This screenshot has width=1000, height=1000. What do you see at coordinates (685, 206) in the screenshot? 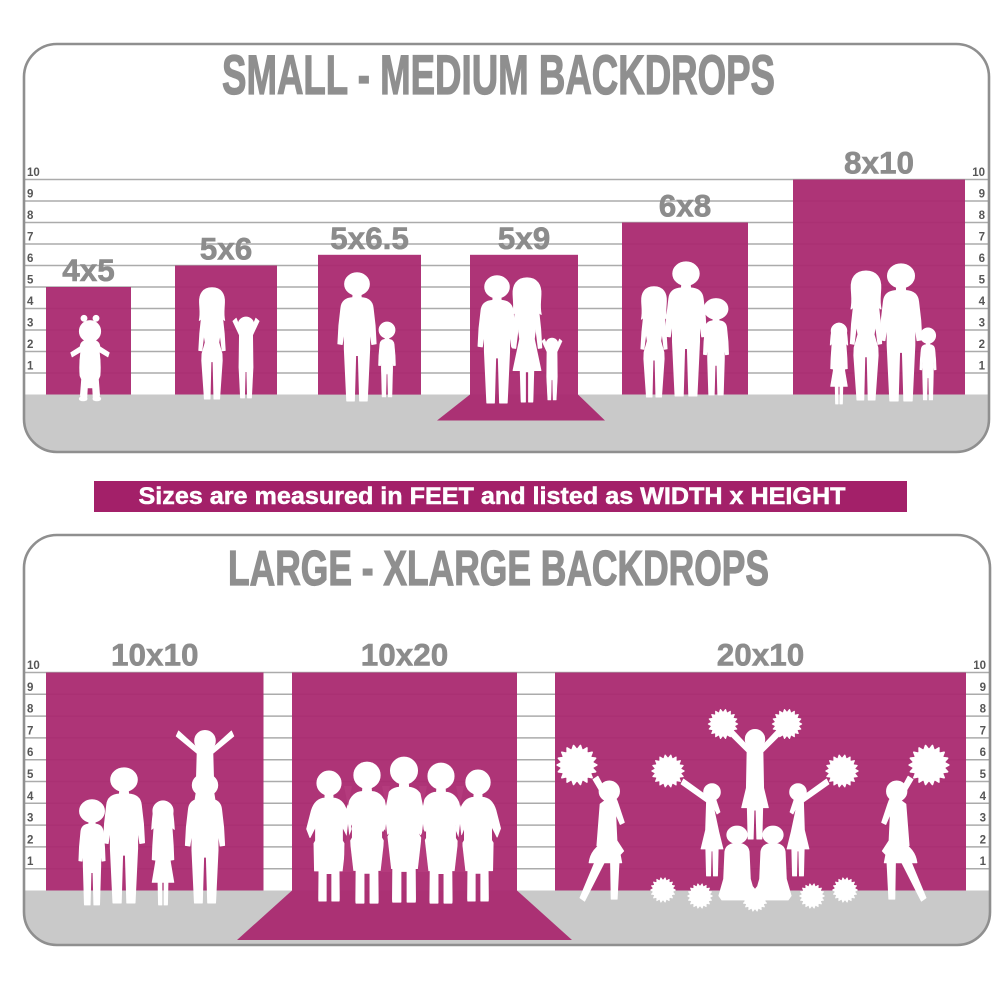
I see `svg-text: 6x8` at bounding box center [685, 206].